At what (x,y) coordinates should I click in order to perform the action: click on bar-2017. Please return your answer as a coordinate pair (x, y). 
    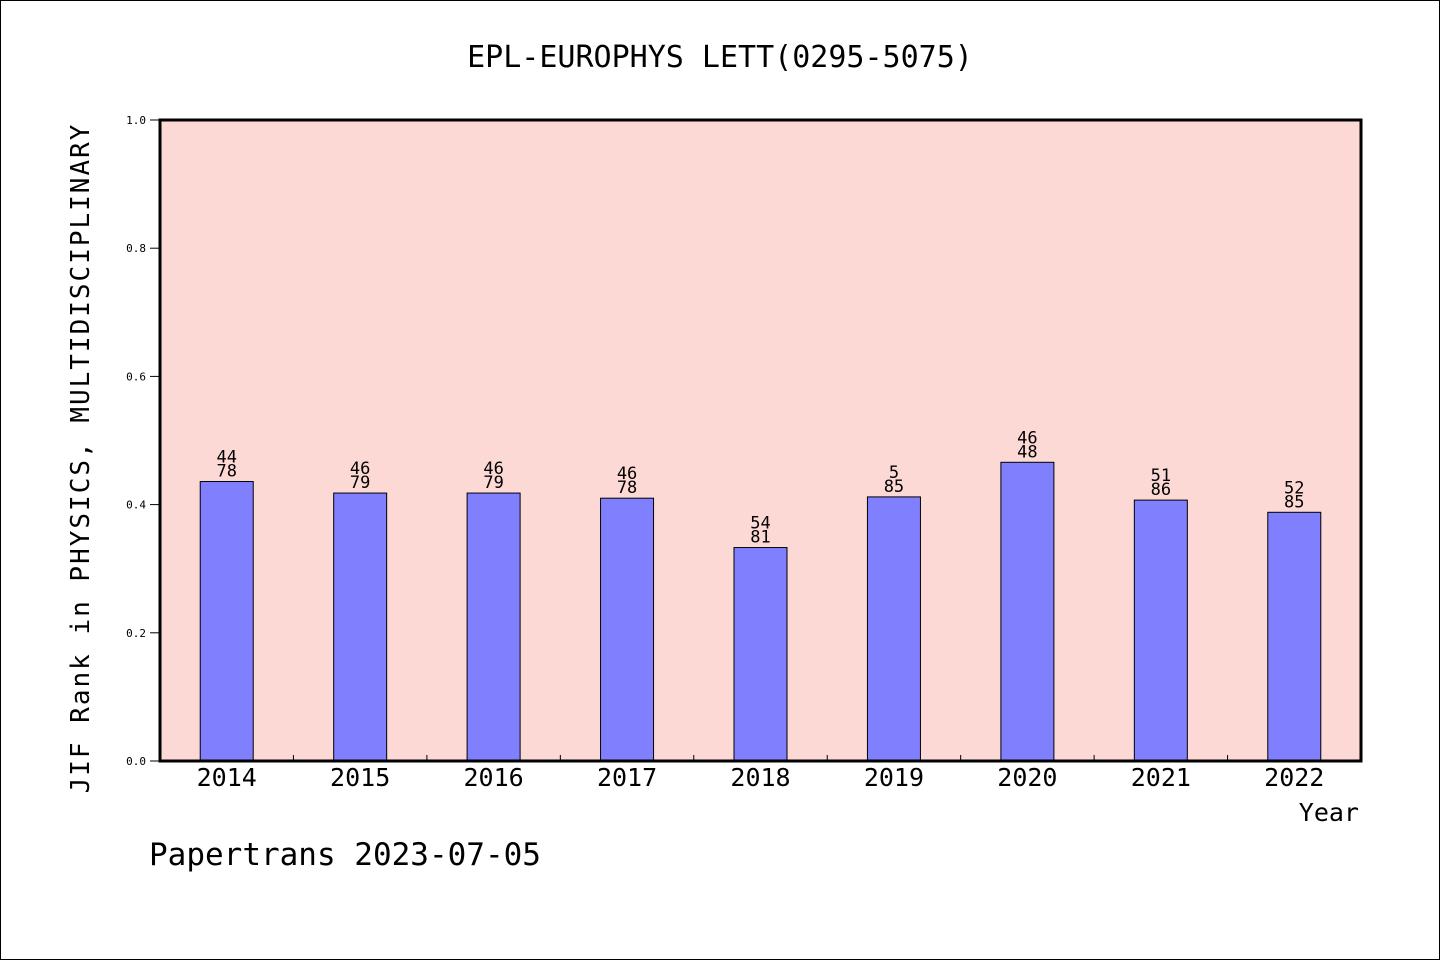
    Looking at the image, I should click on (627, 629).